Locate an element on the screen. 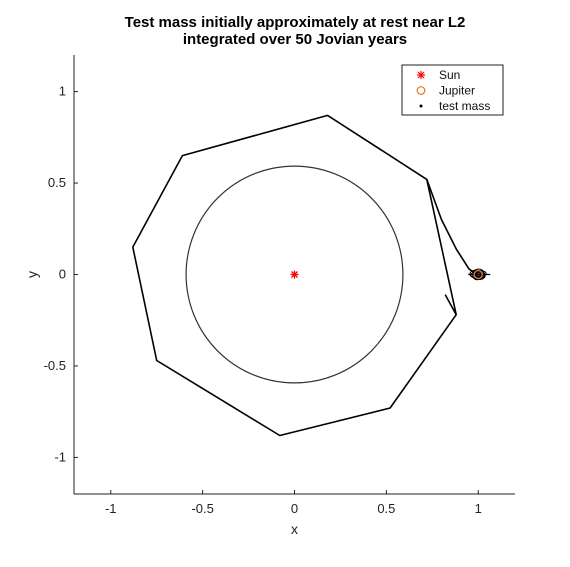 The image size is (570, 567). legend-entry-label: Sun is located at coordinates (449, 75).